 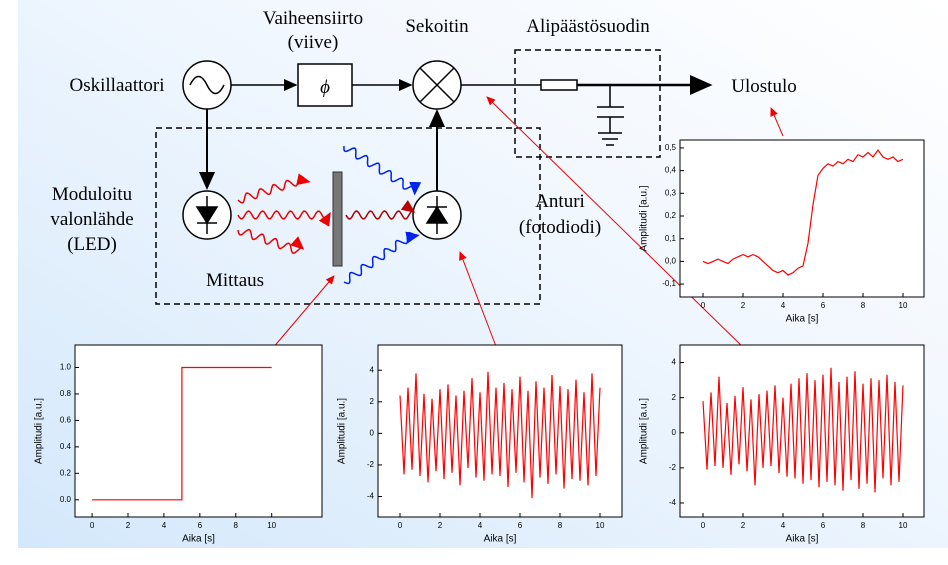 I want to click on mixer-symbol, so click(x=437, y=85).